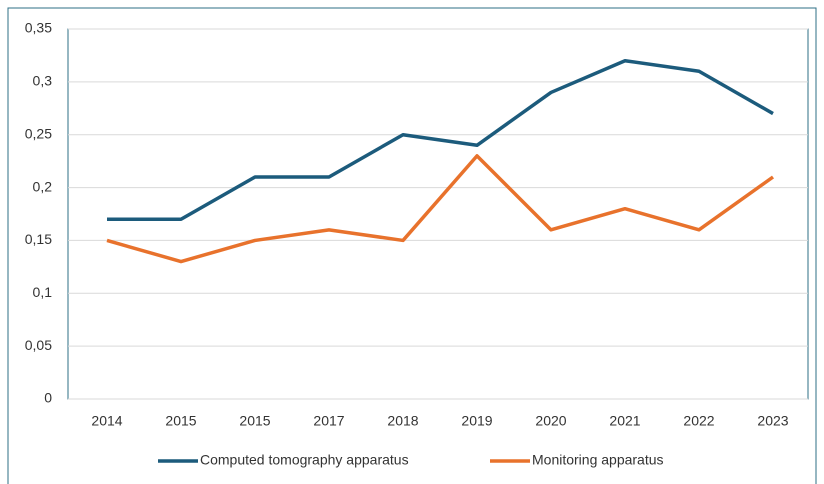 This screenshot has width=824, height=484. I want to click on y-tick-label: 0,3, so click(43, 81).